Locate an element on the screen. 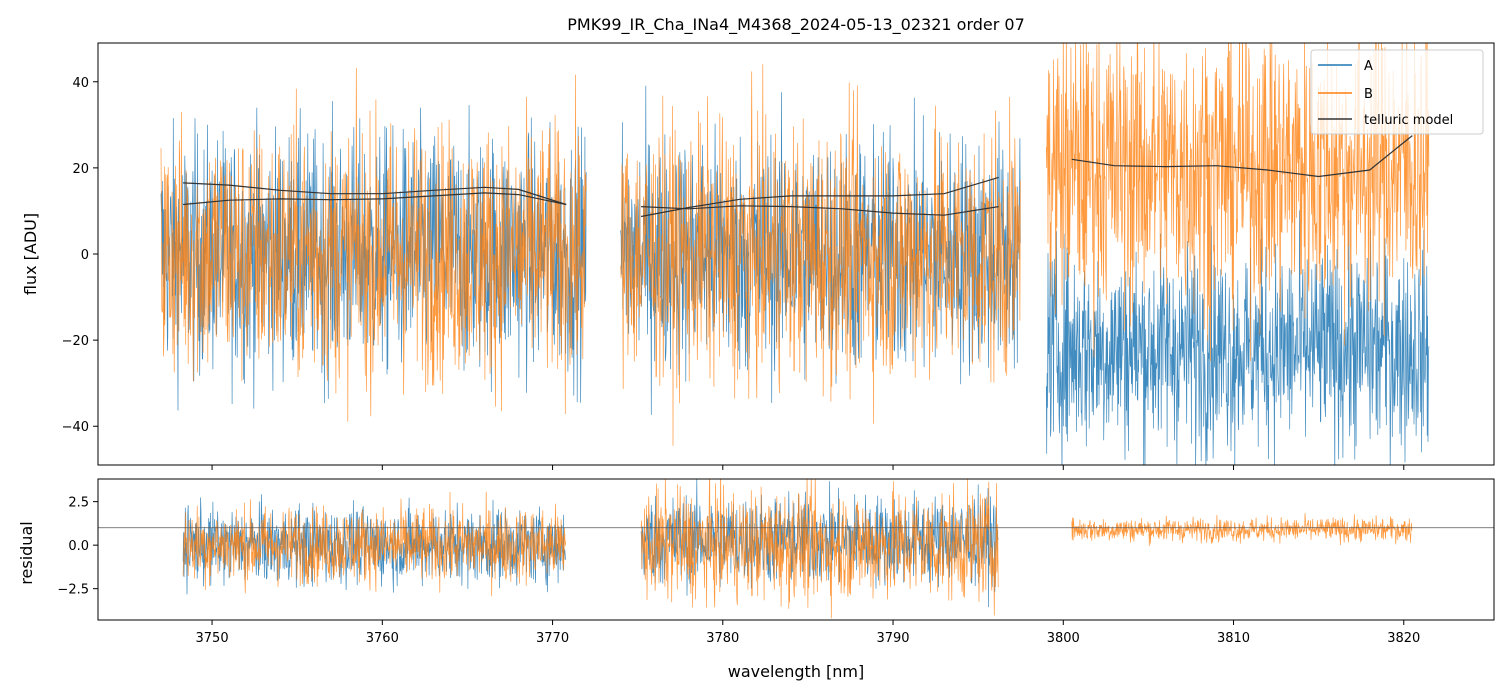  flux-y-tick-label: 0 is located at coordinates (85, 255).